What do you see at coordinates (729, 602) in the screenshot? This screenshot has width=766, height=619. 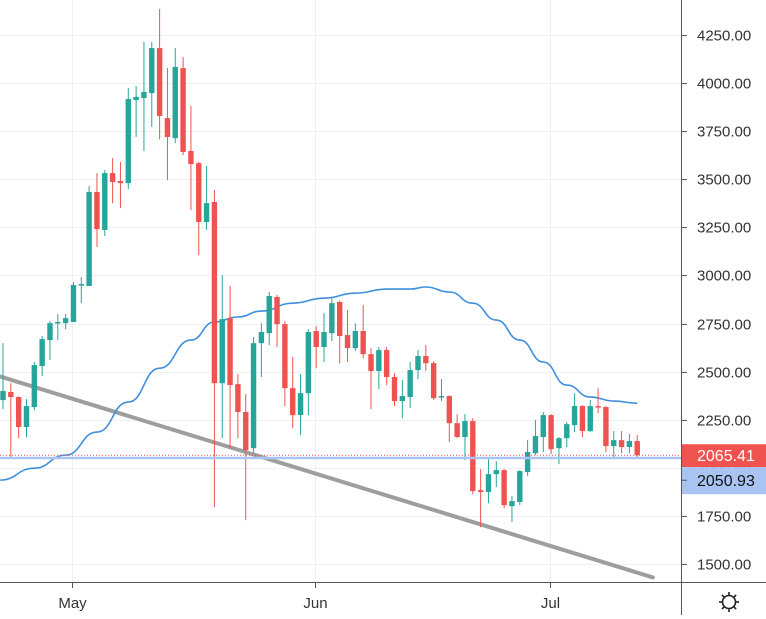 I see `gear-icon` at bounding box center [729, 602].